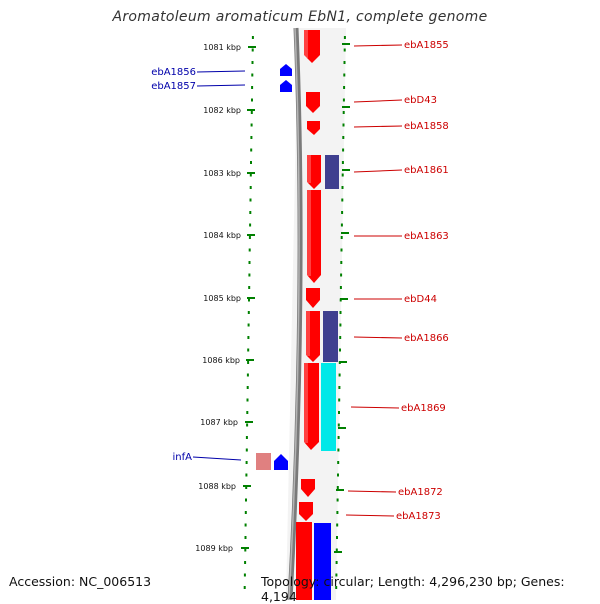 The height and width of the screenshot is (604, 600). What do you see at coordinates (229, 110) in the screenshot?
I see `scale-tick: 1082 kbp` at bounding box center [229, 110].